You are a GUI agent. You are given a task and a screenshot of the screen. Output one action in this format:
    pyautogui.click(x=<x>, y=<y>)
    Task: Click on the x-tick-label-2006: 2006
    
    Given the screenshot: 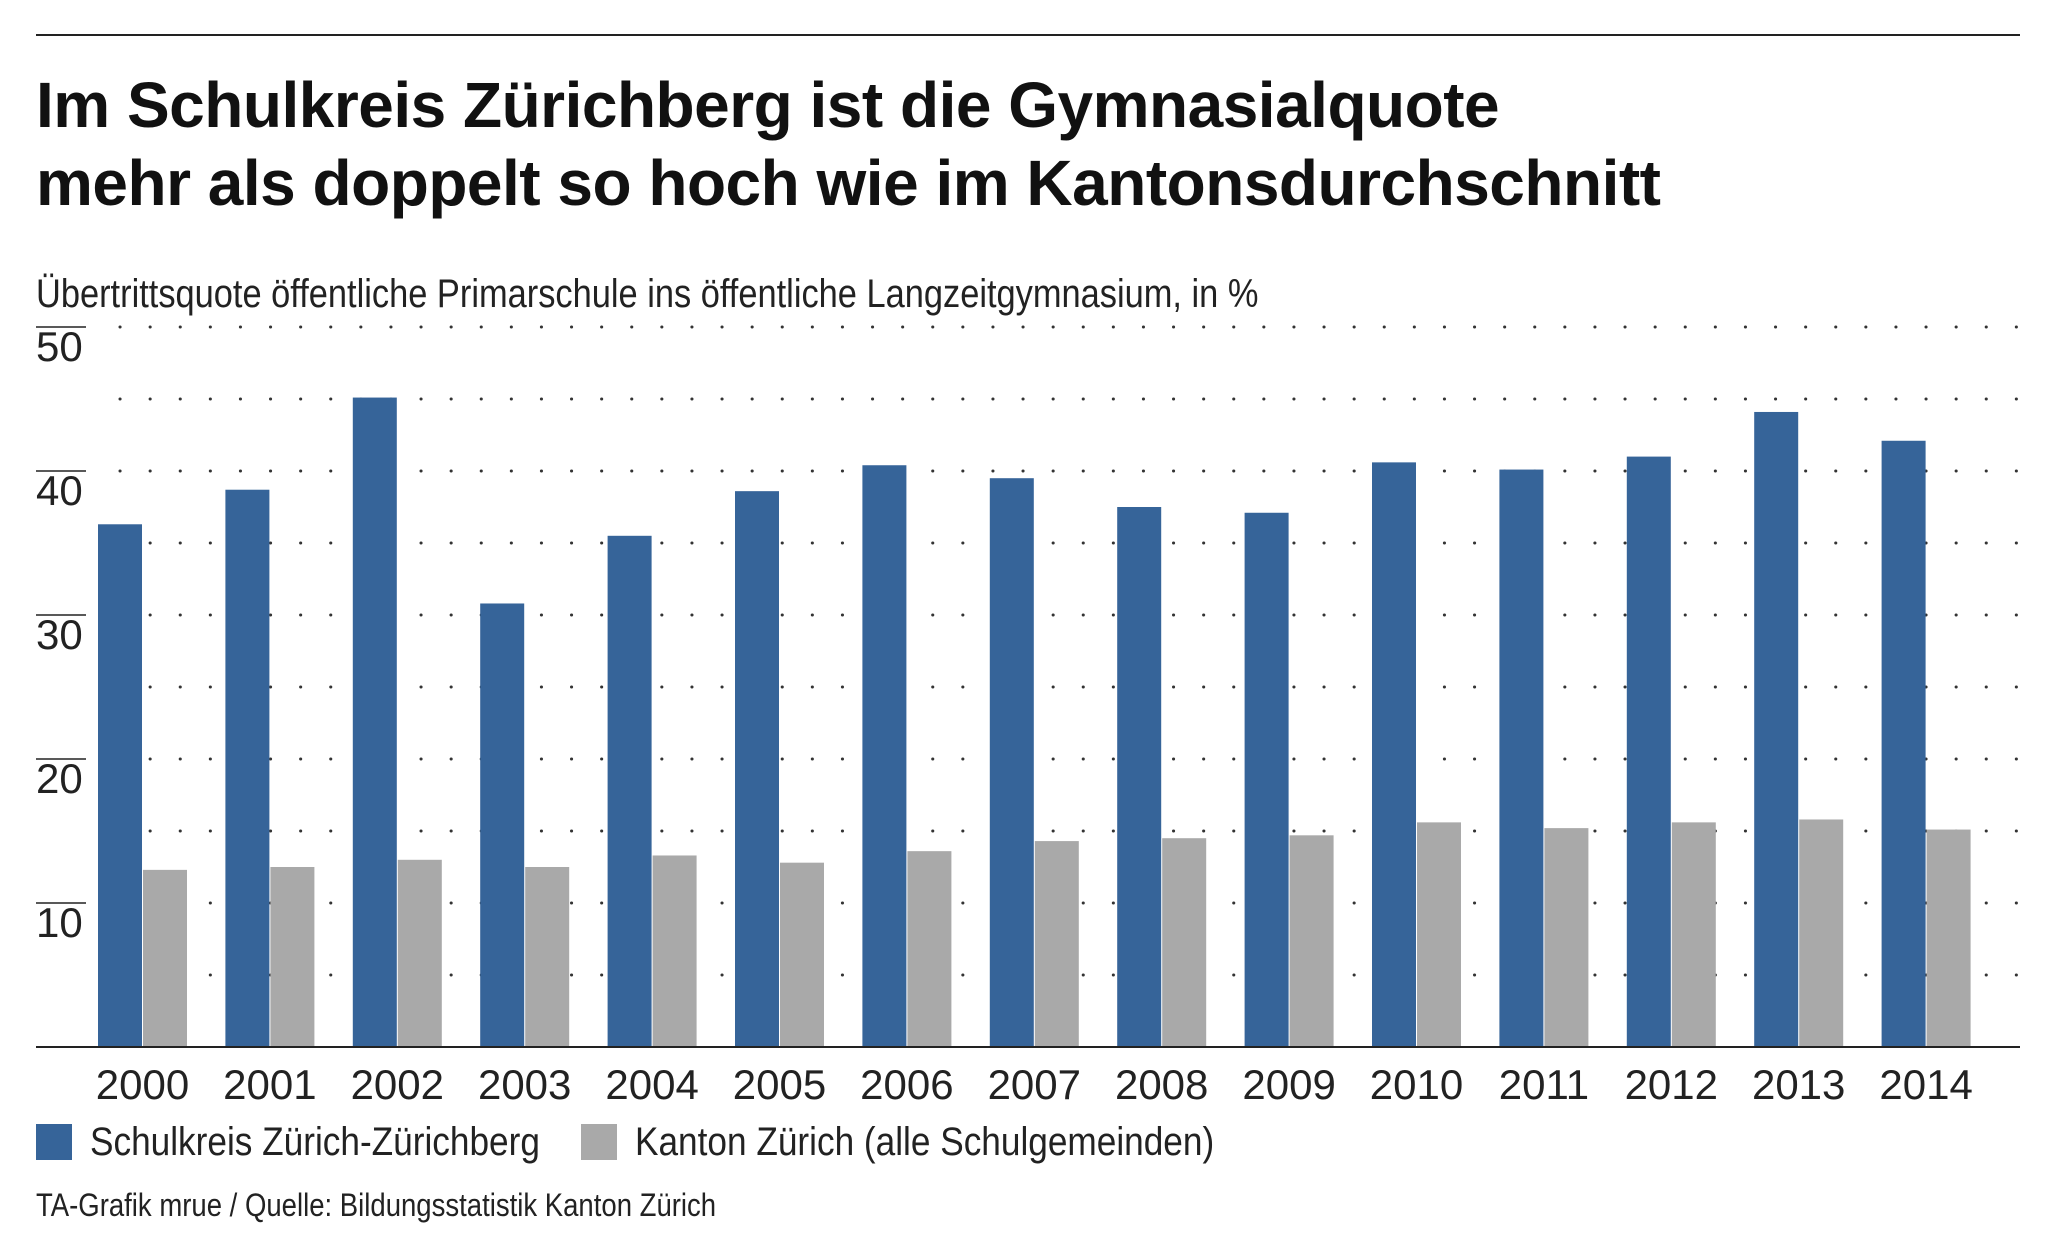 What is the action you would take?
    pyautogui.click(x=906, y=1084)
    